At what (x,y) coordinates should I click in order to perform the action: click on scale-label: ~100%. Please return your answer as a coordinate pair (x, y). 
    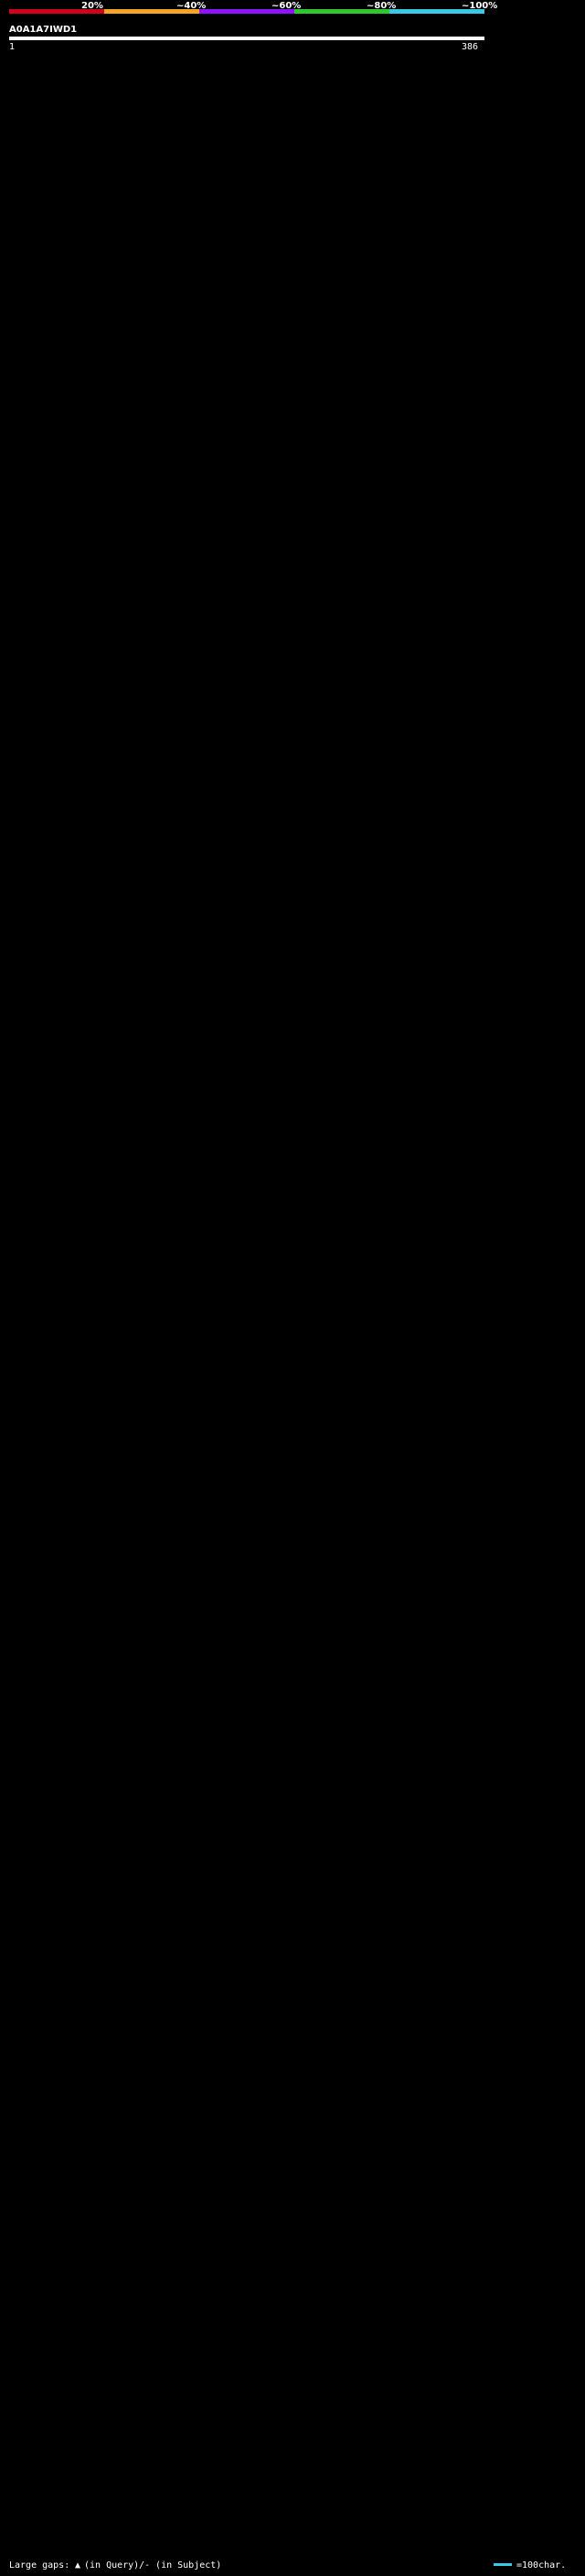
    Looking at the image, I should click on (480, 6).